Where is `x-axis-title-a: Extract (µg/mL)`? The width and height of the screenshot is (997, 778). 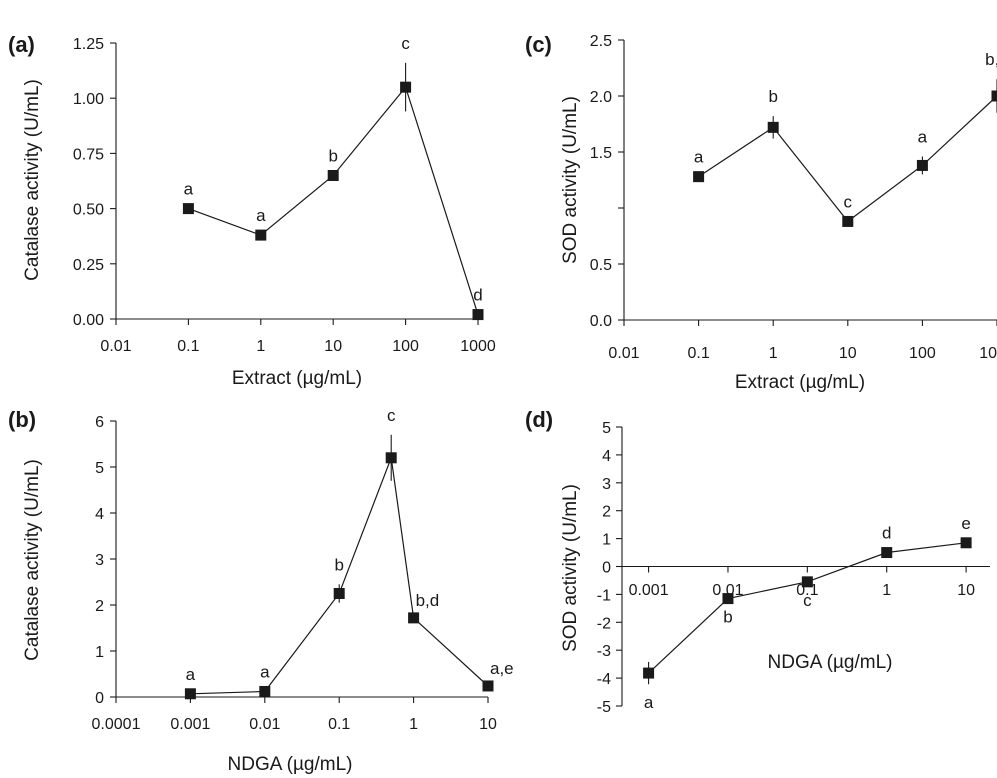 x-axis-title-a: Extract (µg/mL) is located at coordinates (297, 378).